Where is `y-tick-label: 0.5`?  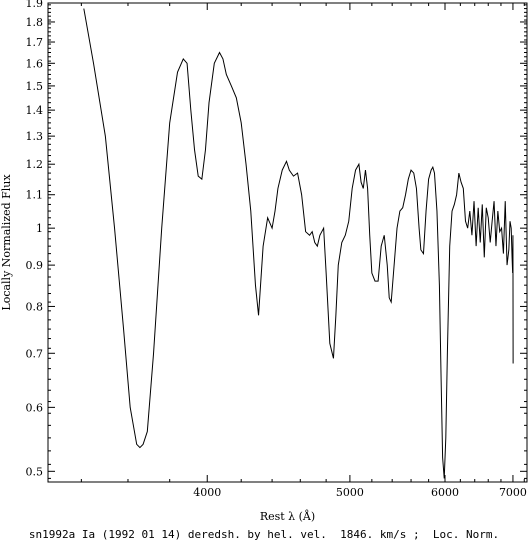 y-tick-label: 0.5 is located at coordinates (35, 471).